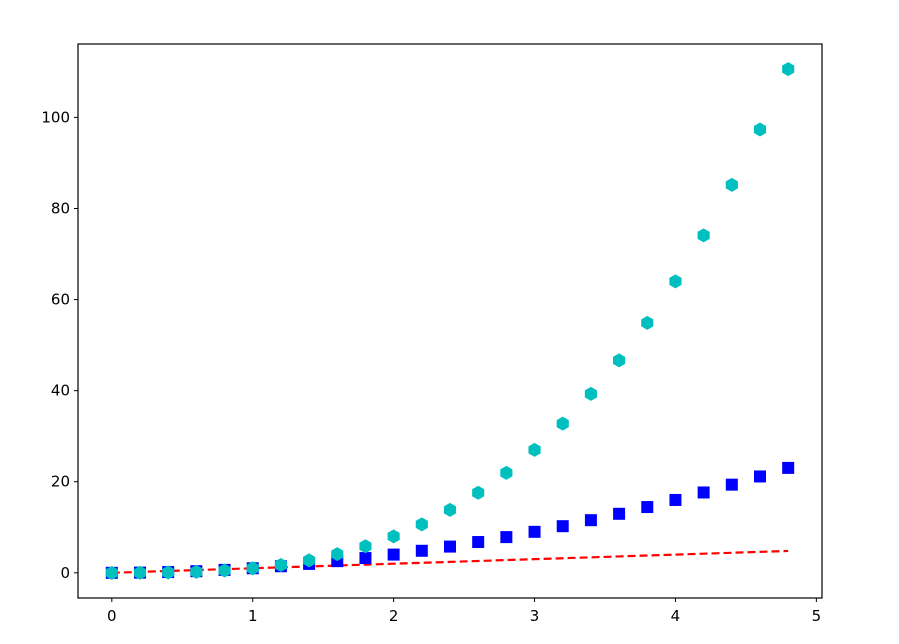 The image size is (899, 644). Describe the element at coordinates (817, 616) in the screenshot. I see `x-tick-label: 5` at that location.